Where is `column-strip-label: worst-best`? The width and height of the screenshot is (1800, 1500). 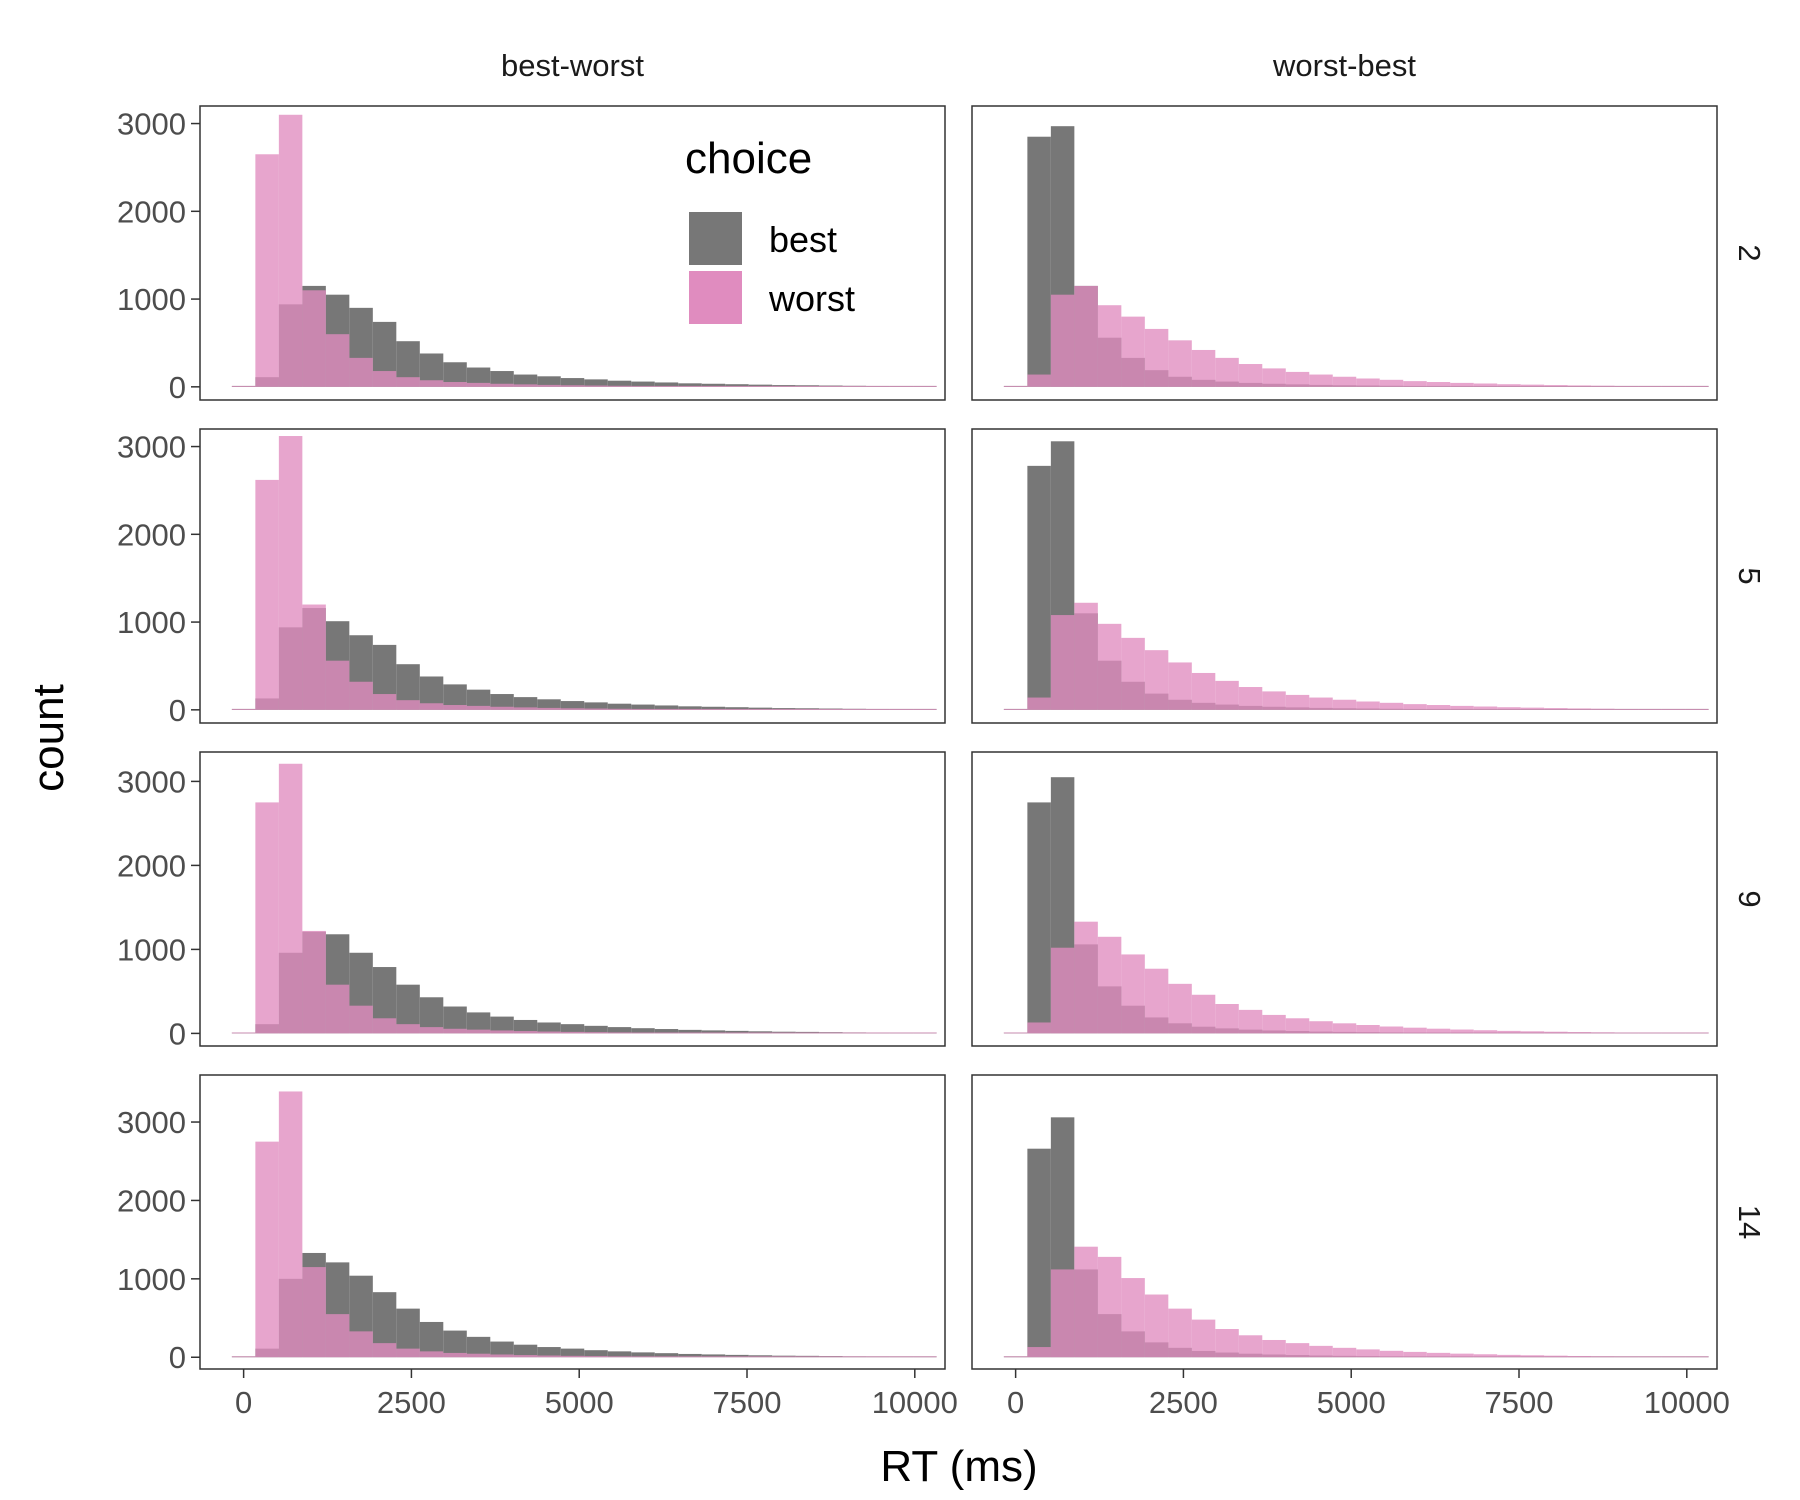
column-strip-label: worst-best is located at coordinates (1344, 65).